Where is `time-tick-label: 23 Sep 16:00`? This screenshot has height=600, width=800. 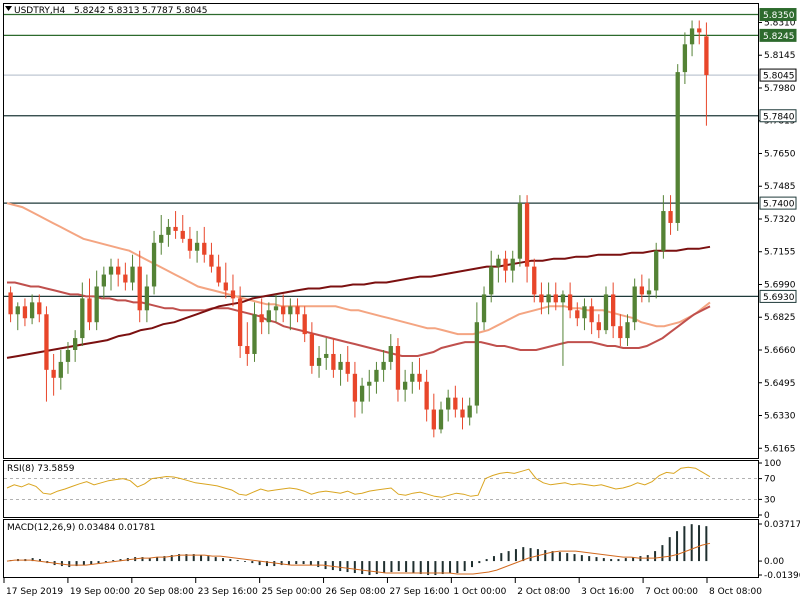
time-tick-label: 23 Sep 16:00 is located at coordinates (228, 592).